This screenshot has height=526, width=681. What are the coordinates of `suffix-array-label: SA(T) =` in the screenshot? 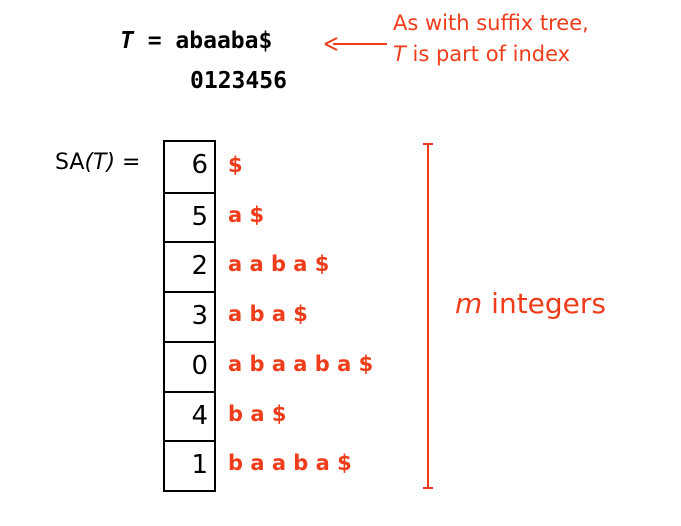 It's located at (97, 162).